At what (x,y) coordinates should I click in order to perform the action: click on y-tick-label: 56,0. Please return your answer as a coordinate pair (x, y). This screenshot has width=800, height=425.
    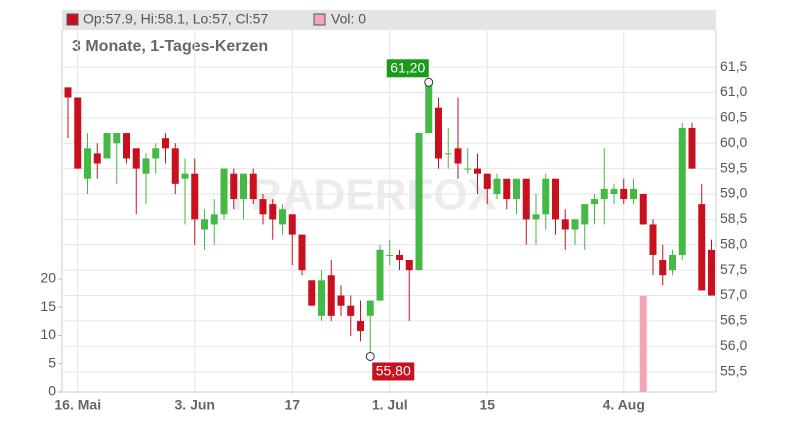
    Looking at the image, I should click on (733, 345).